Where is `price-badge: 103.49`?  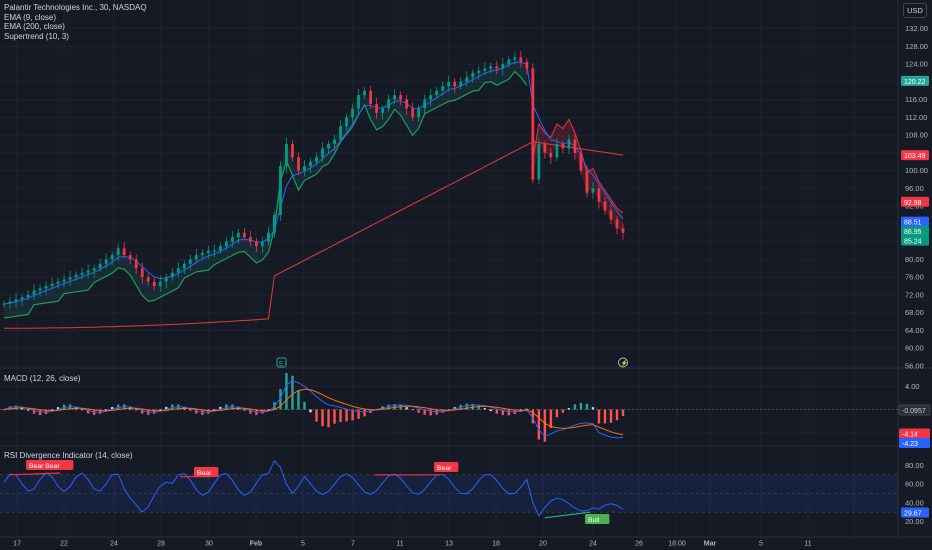
price-badge: 103.49 is located at coordinates (915, 155).